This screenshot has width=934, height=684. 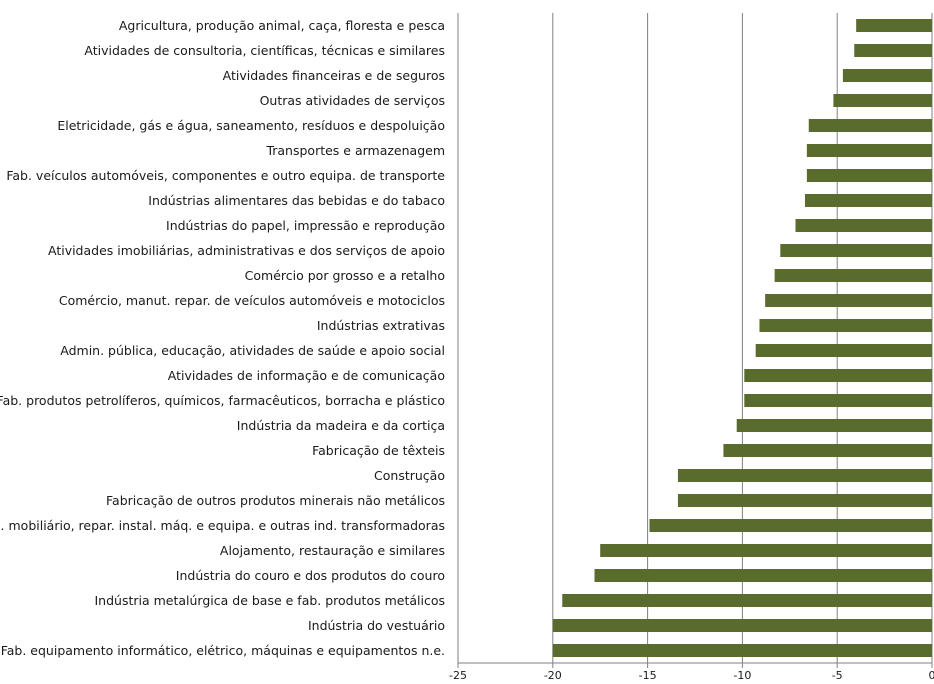 What do you see at coordinates (409, 475) in the screenshot?
I see `category-label: Construção` at bounding box center [409, 475].